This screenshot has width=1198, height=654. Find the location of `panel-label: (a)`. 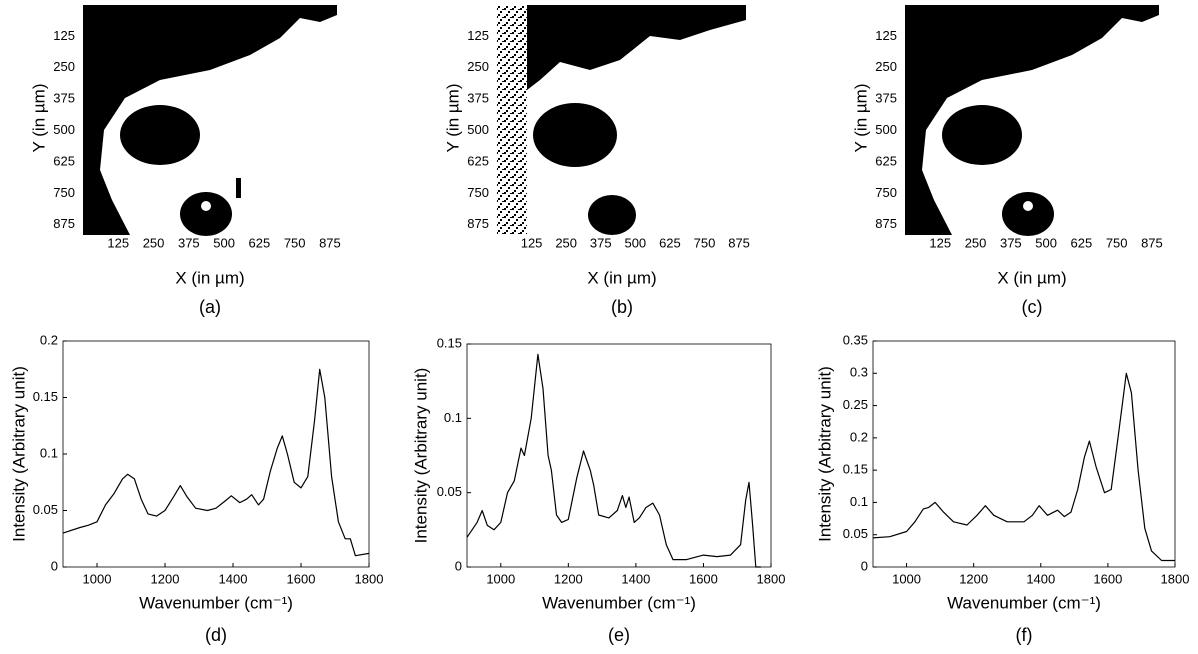

panel-label: (a) is located at coordinates (210, 307).